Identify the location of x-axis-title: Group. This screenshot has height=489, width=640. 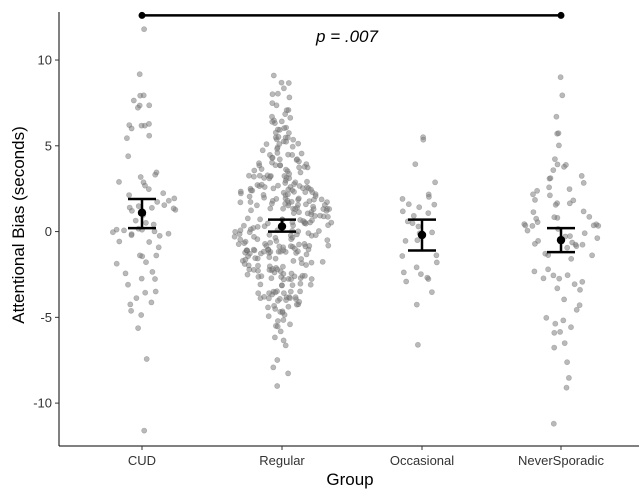
(349, 479).